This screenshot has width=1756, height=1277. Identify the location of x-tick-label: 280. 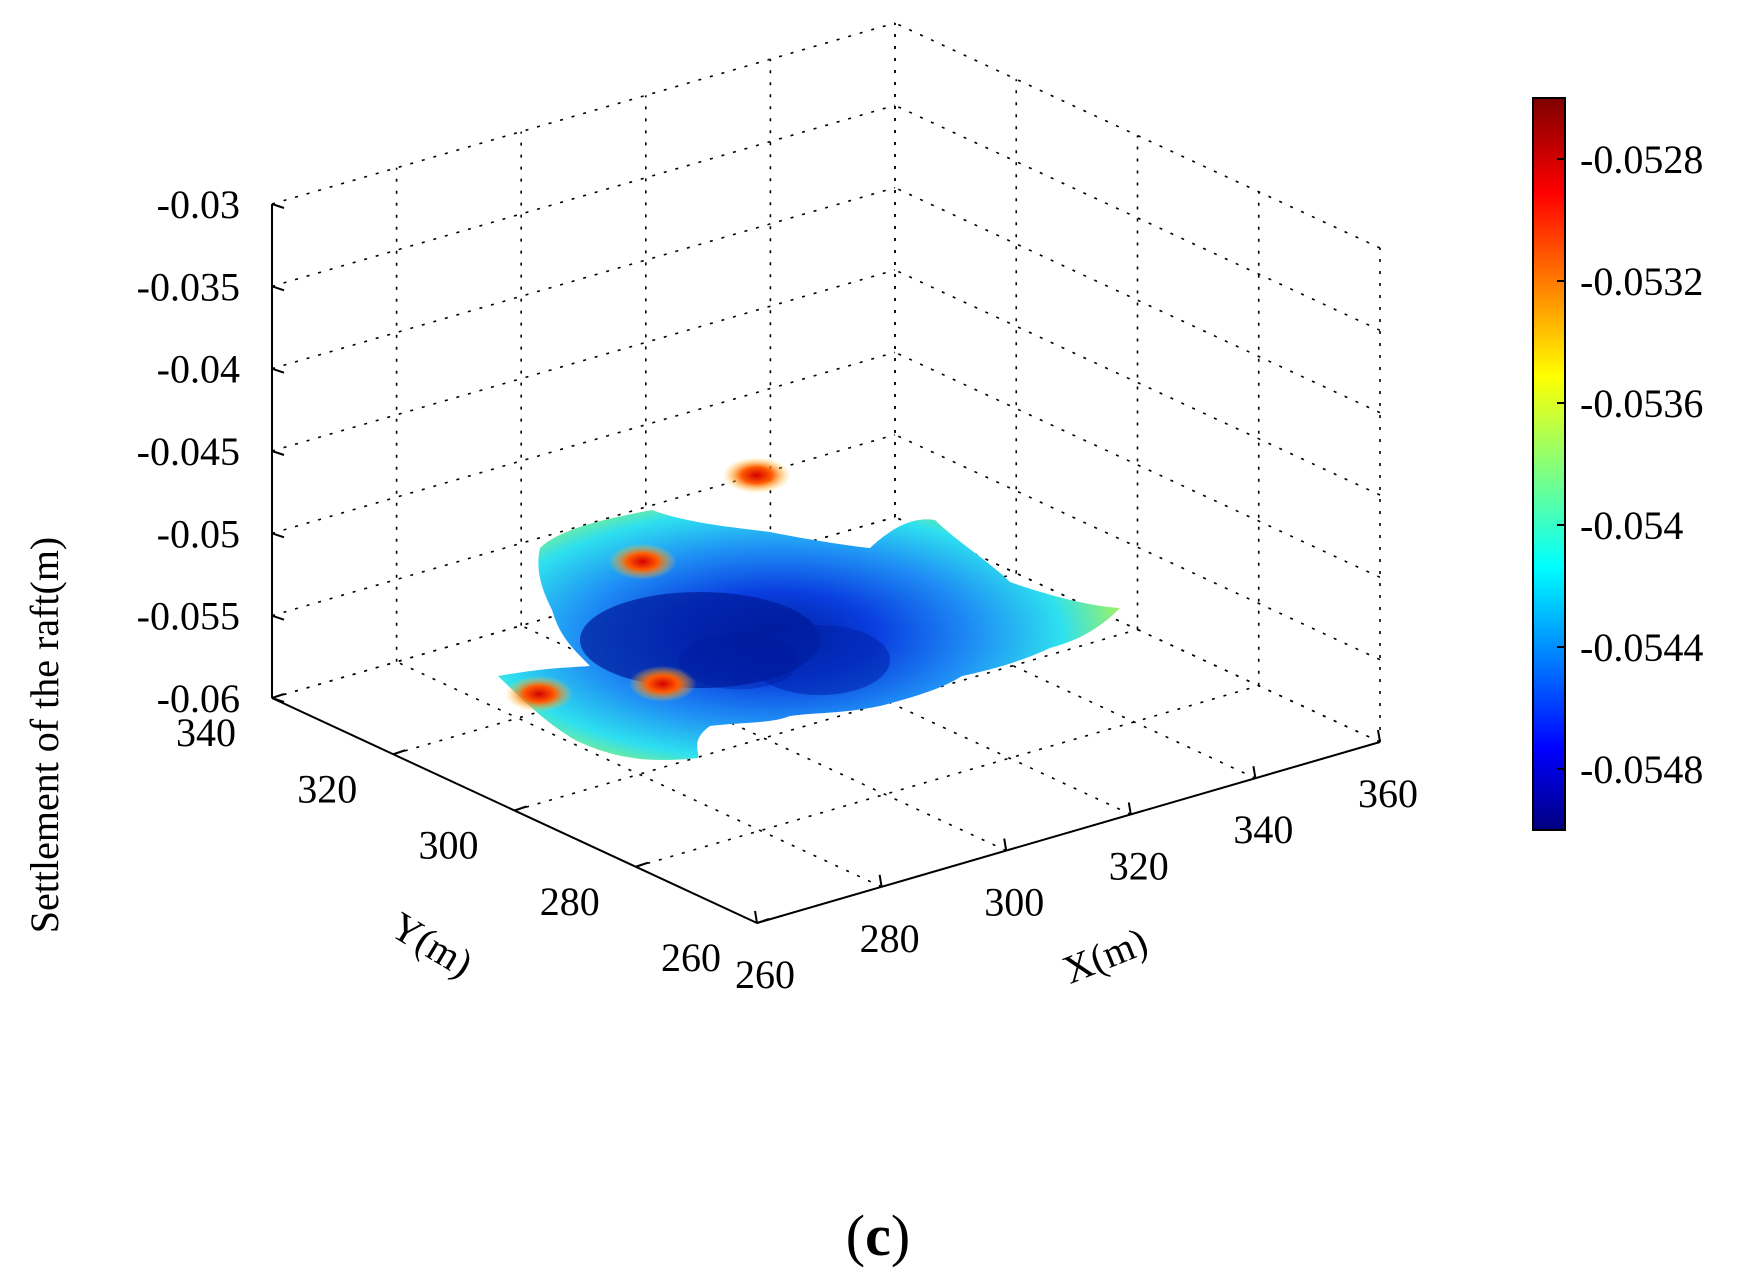
(890, 938).